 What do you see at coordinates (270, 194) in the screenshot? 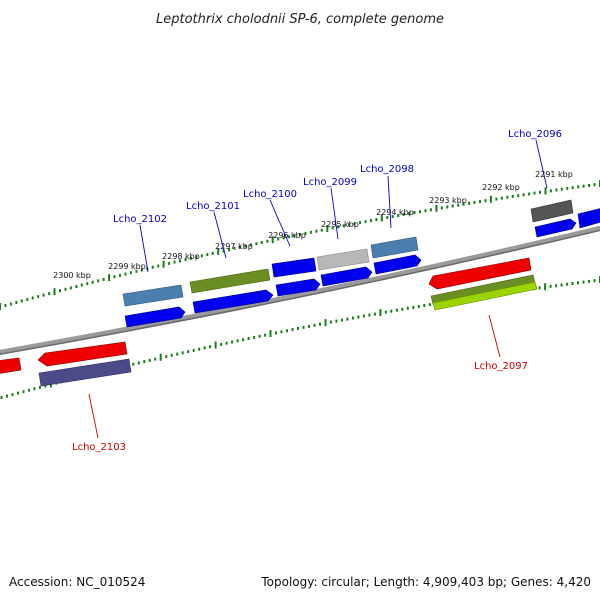
I see `gene-label-2100: Lcho_2100` at bounding box center [270, 194].